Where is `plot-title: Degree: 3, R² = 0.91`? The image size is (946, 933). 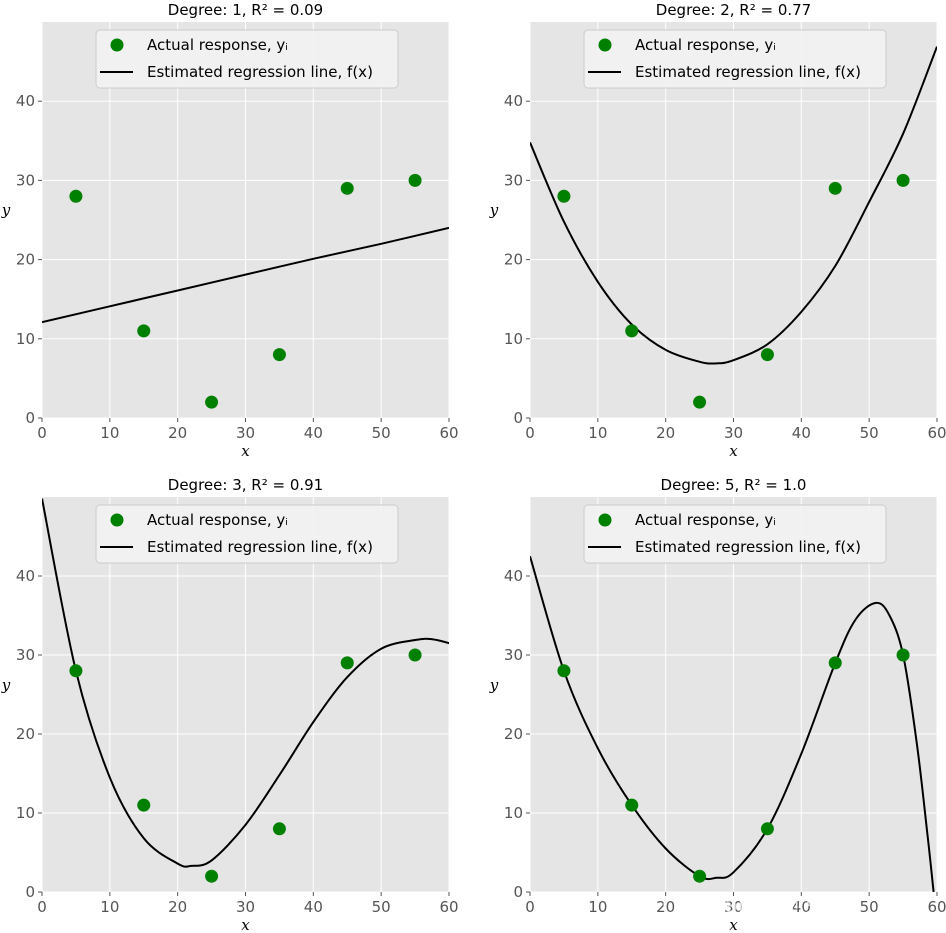 plot-title: Degree: 3, R² = 0.91 is located at coordinates (245, 485).